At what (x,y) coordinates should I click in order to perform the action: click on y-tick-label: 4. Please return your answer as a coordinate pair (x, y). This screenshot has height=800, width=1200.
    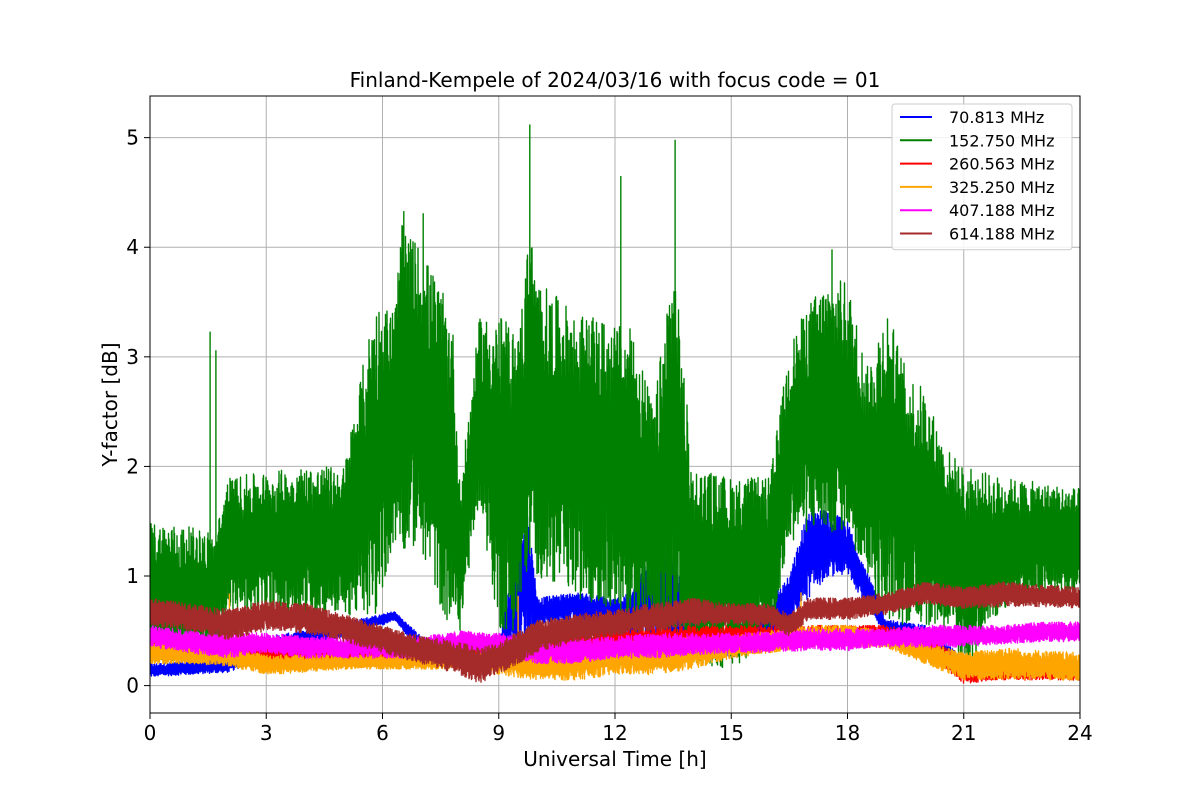
    Looking at the image, I should click on (132, 247).